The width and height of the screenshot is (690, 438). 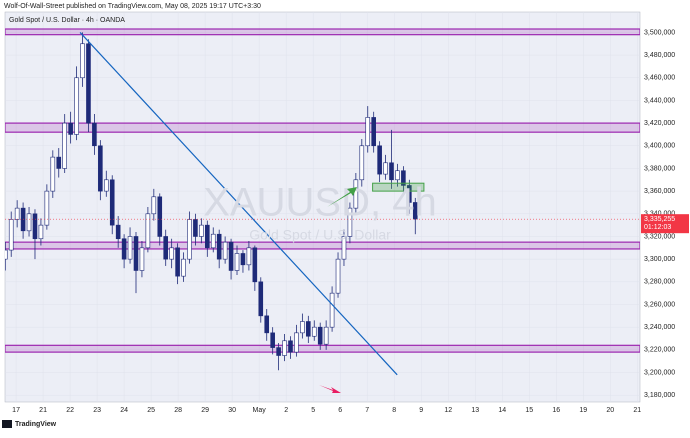 I want to click on y-tick-label: 3,460,000, so click(x=659, y=78).